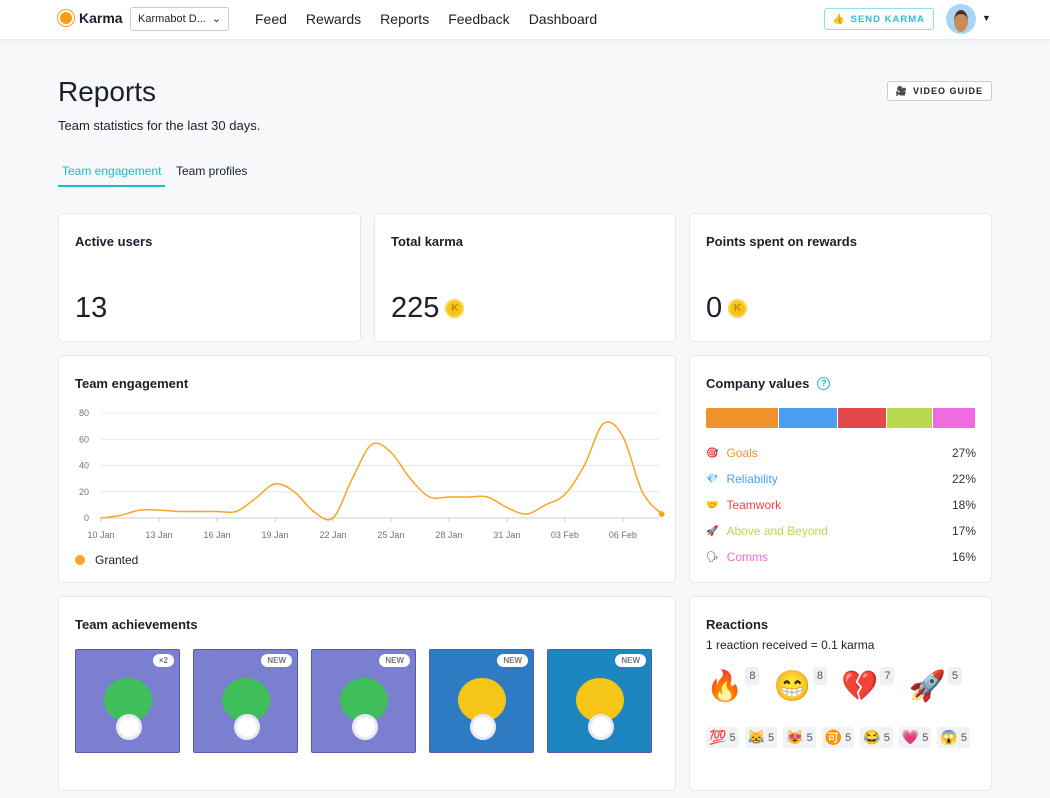 The image size is (1050, 798). Describe the element at coordinates (84, 492) in the screenshot. I see `y-tick-label: 20` at that location.